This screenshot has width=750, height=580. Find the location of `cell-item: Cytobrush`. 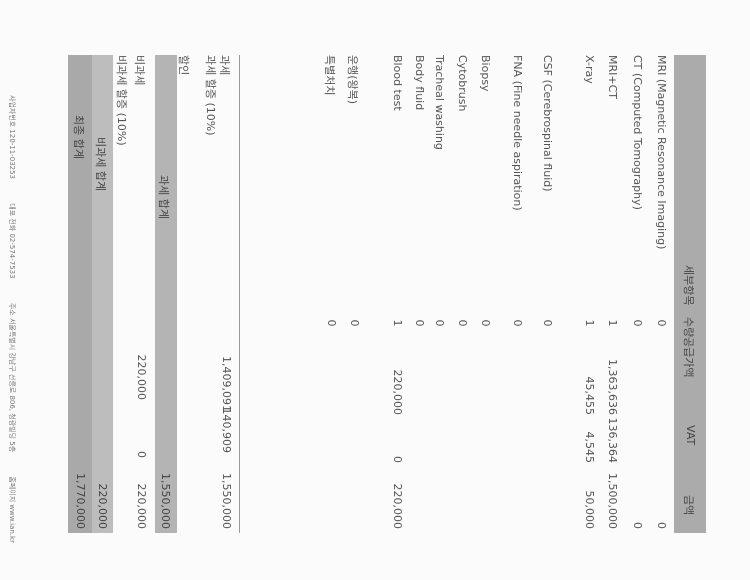

cell-item: Cytobrush is located at coordinates (462, 83).